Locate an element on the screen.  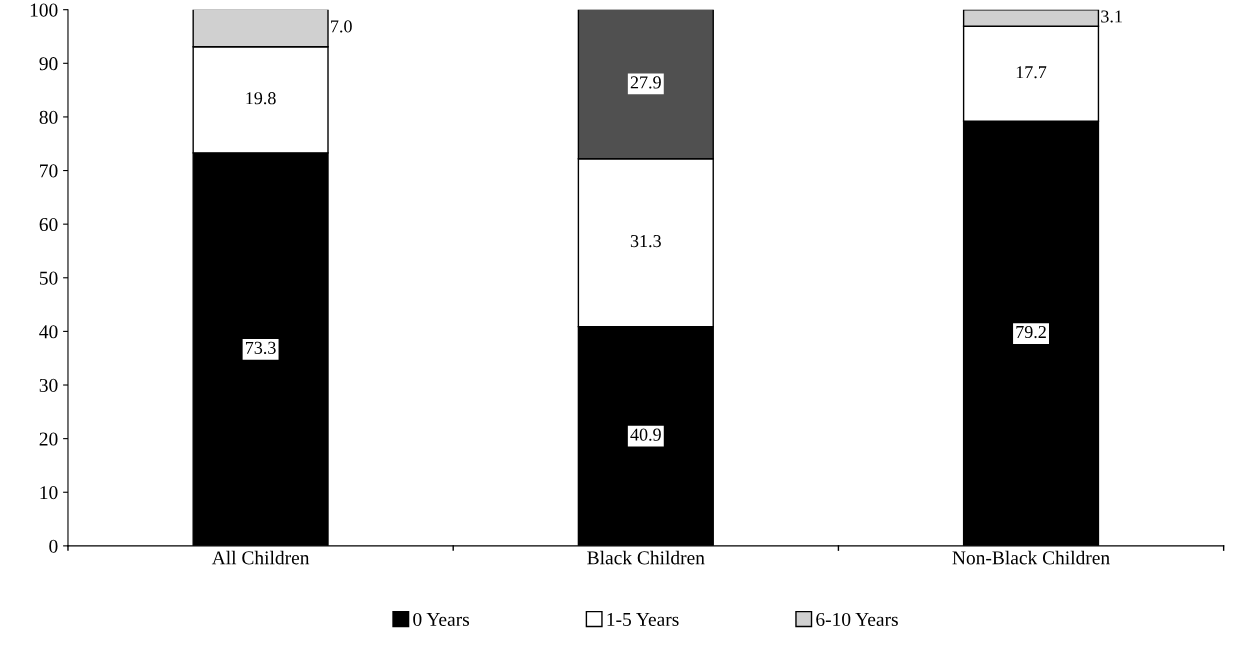
x-tick-label: Non-Black Children is located at coordinates (1031, 557).